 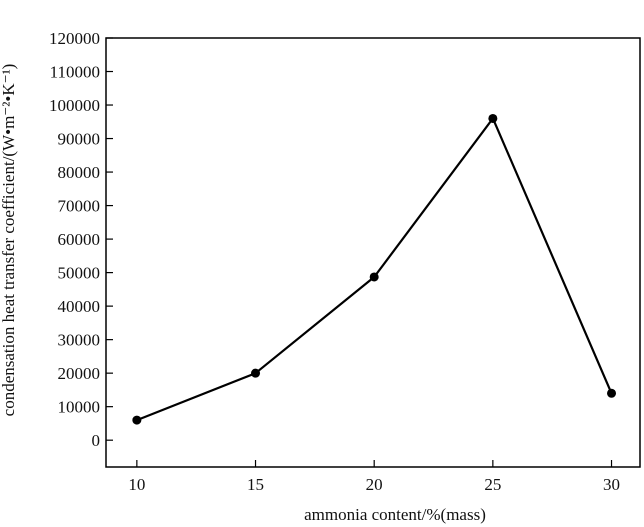 I want to click on y-tick-label: 80000, so click(x=79, y=172).